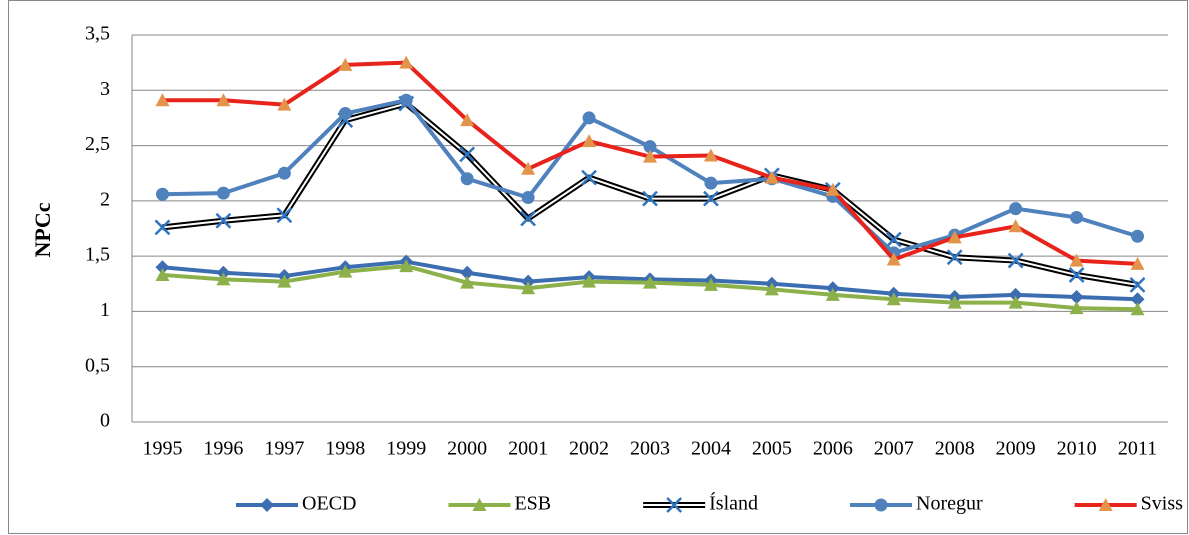  What do you see at coordinates (97, 144) in the screenshot?
I see `y-tick-label: 2,5` at bounding box center [97, 144].